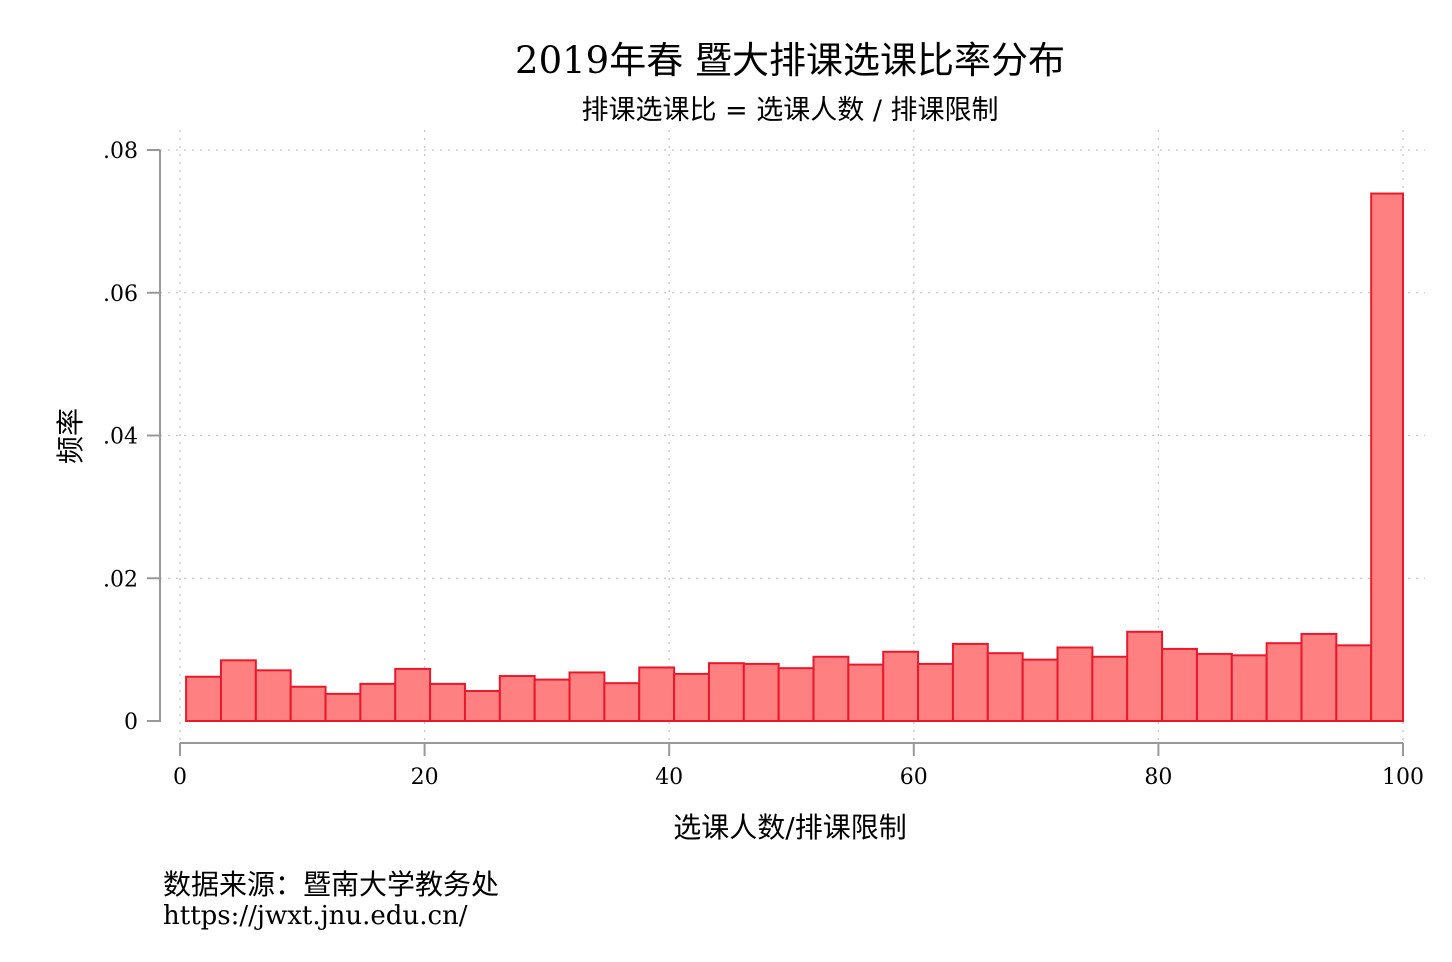  I want to click on chart-title: 2019年春 暨大排课选课比率分布, so click(790, 60).